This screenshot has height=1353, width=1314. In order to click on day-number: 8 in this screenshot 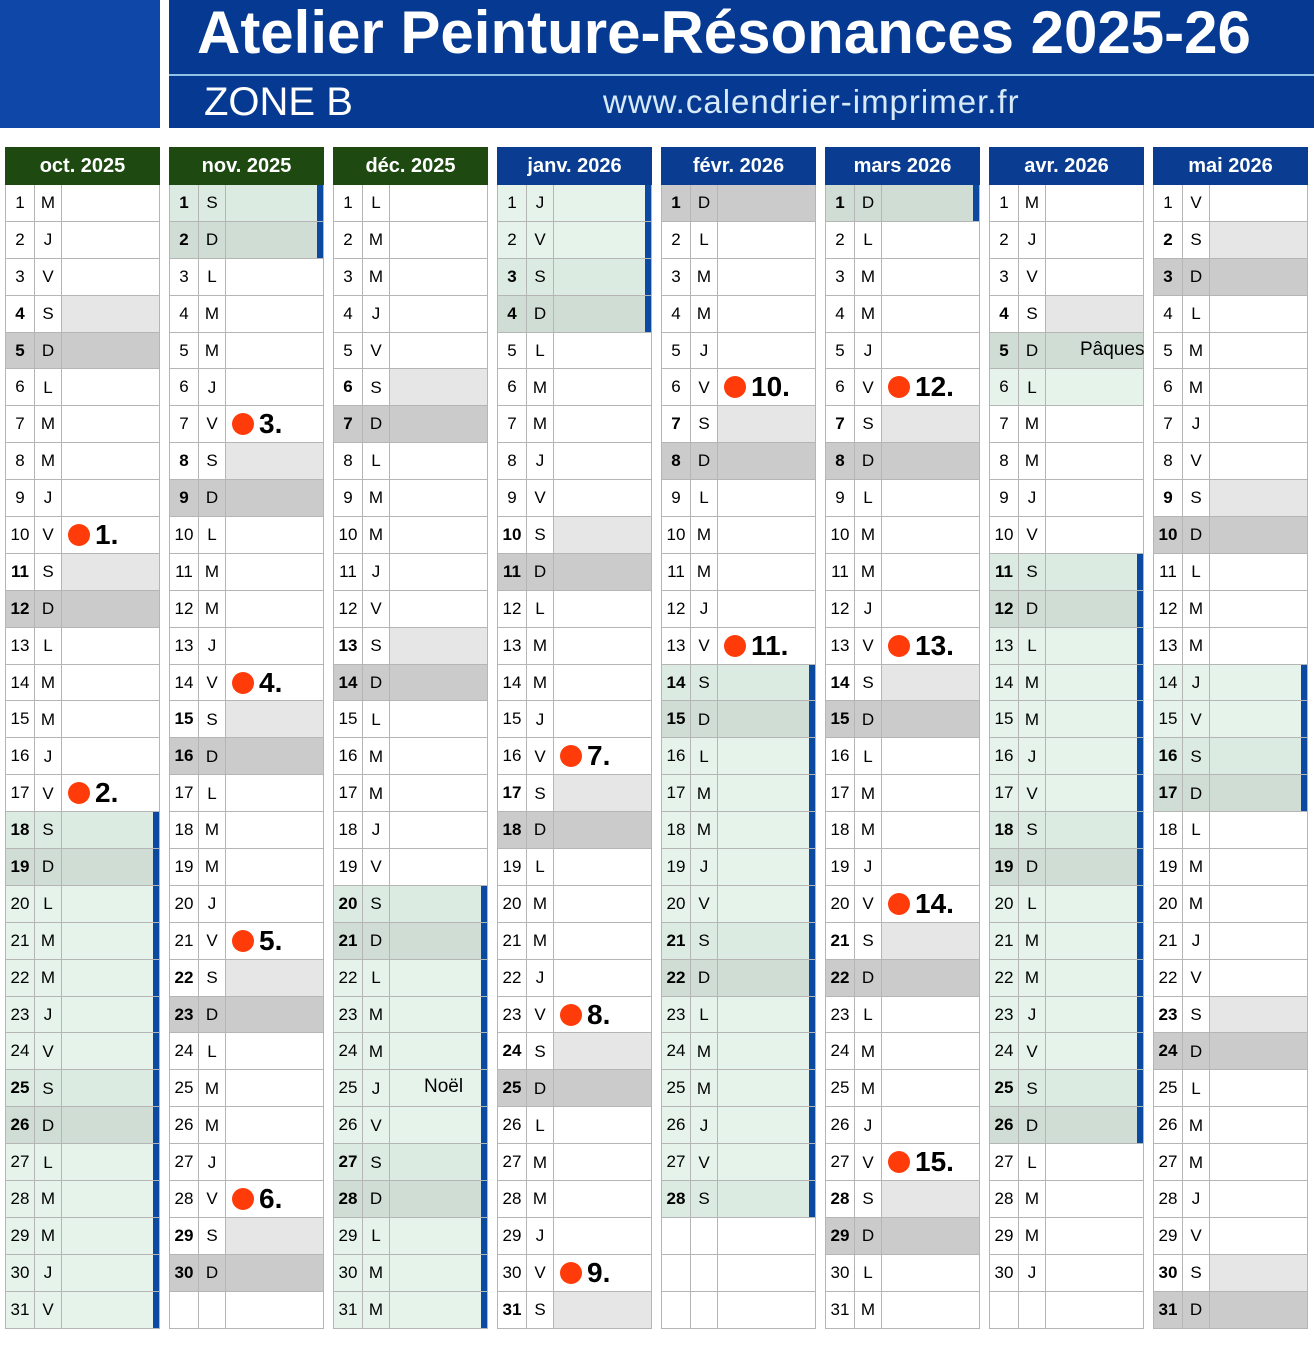, I will do `click(676, 461)`.